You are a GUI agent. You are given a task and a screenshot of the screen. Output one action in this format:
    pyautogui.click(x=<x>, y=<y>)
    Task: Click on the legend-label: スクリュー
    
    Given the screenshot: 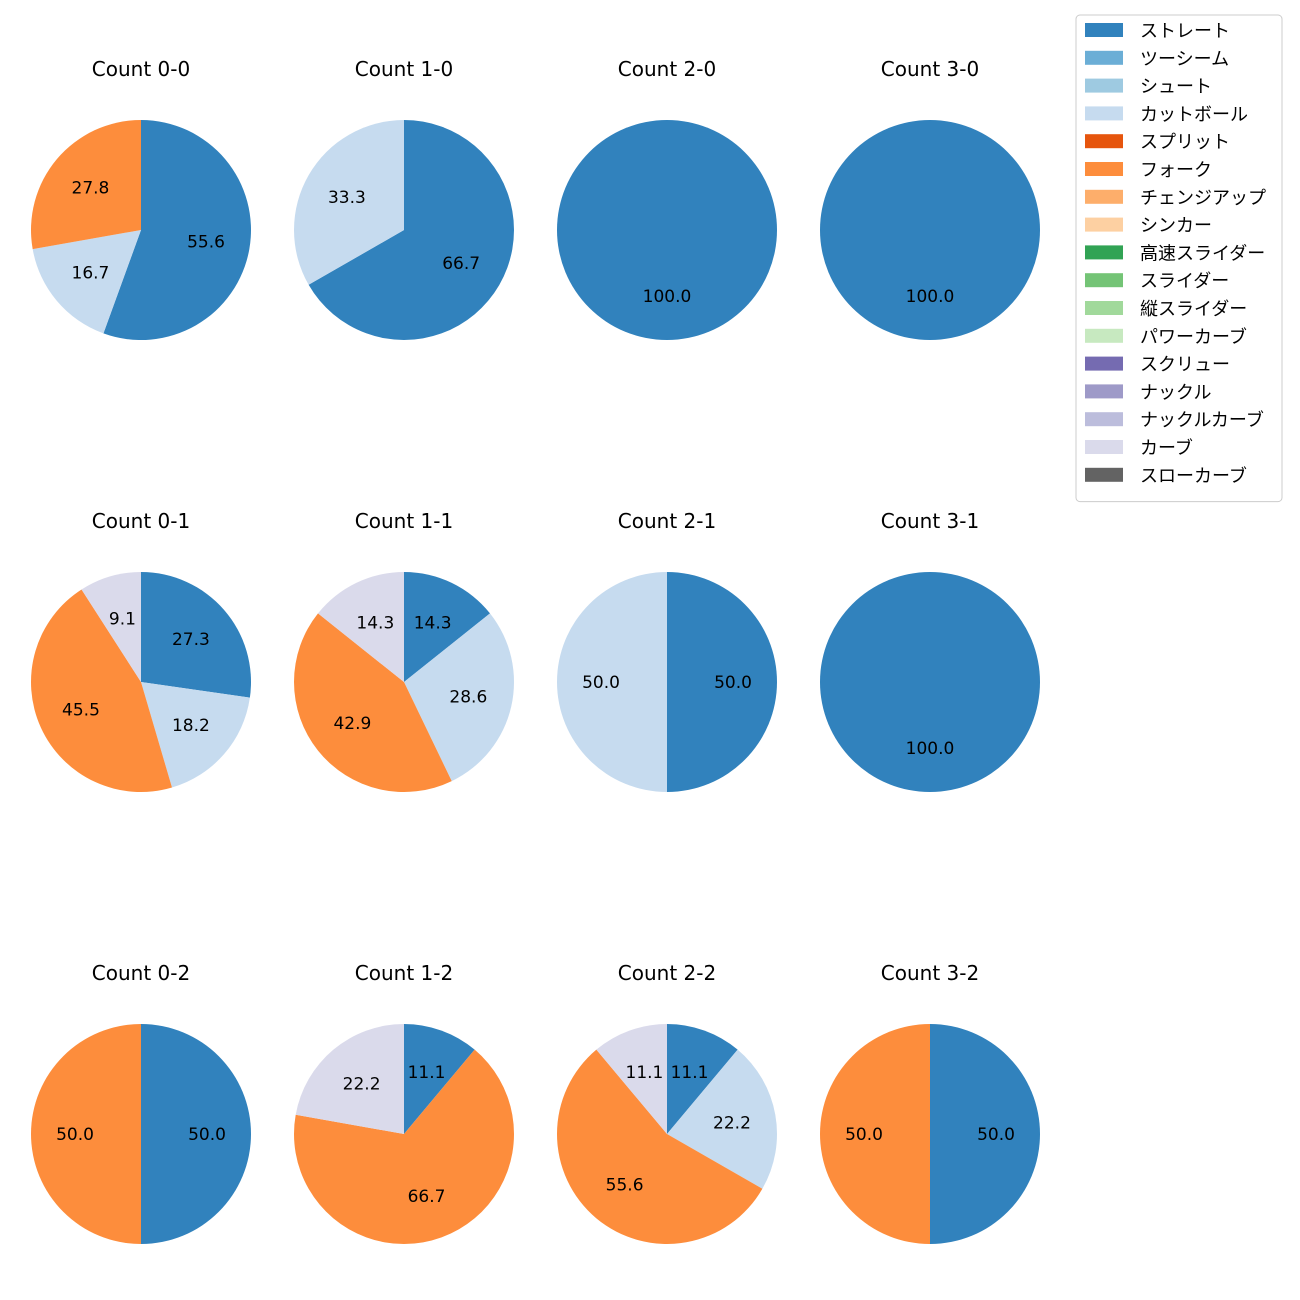 What is the action you would take?
    pyautogui.click(x=1185, y=365)
    